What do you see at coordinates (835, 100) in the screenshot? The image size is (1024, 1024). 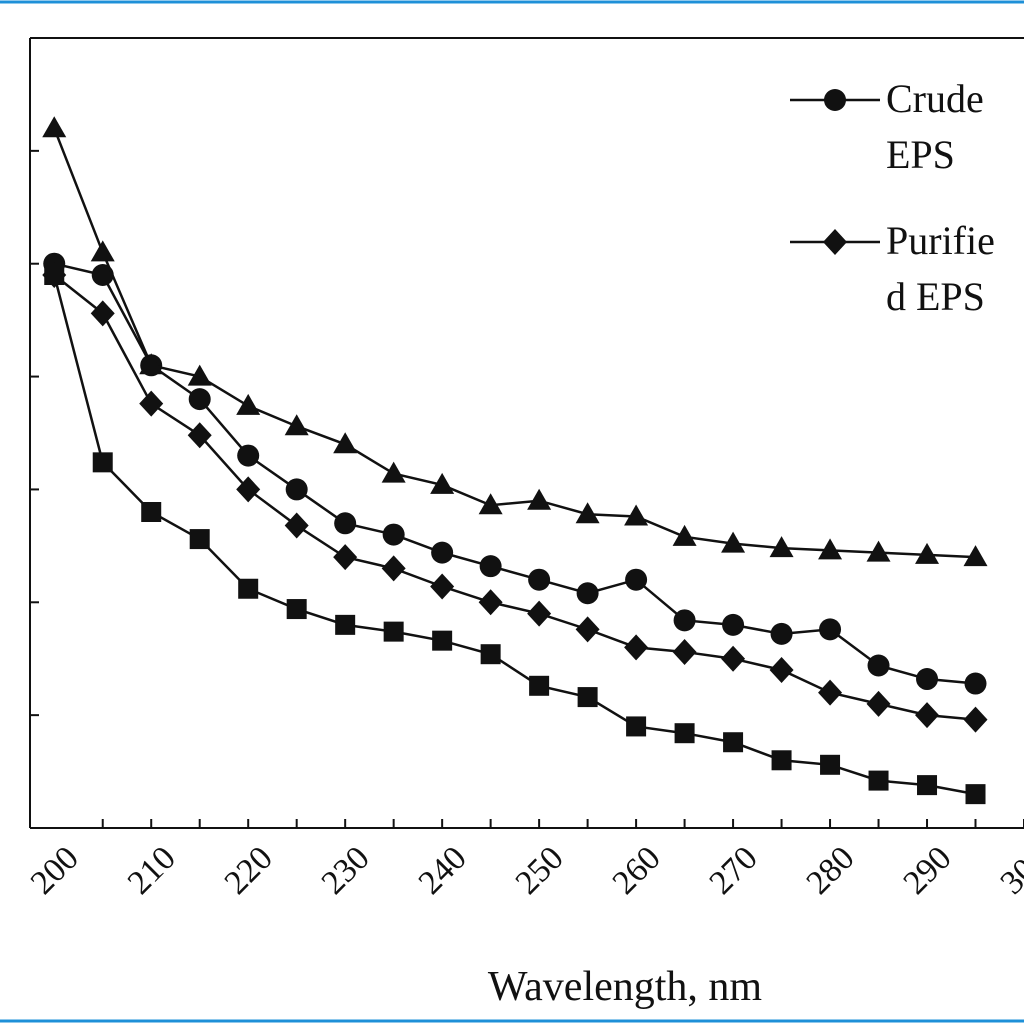 I see `legend-marker-circle` at bounding box center [835, 100].